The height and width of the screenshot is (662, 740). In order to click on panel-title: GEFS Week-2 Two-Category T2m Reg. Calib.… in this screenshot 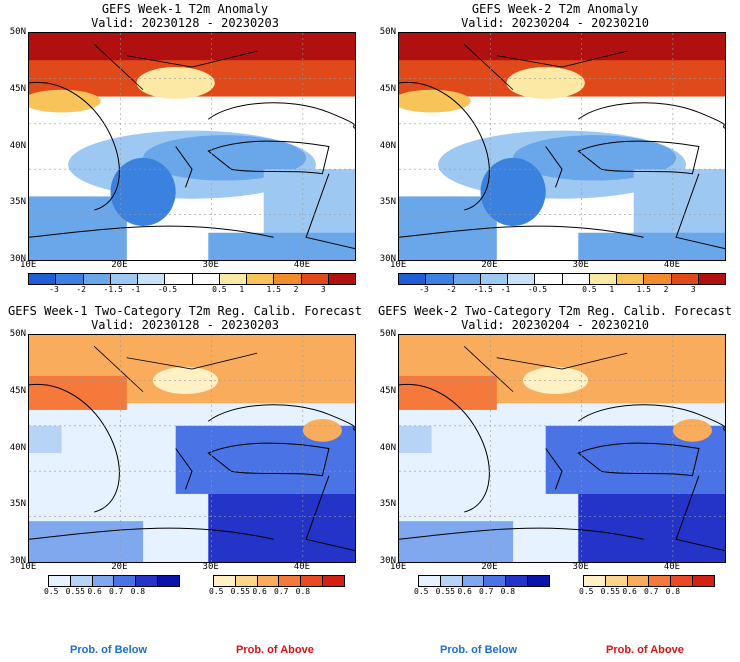, I will do `click(554, 311)`.